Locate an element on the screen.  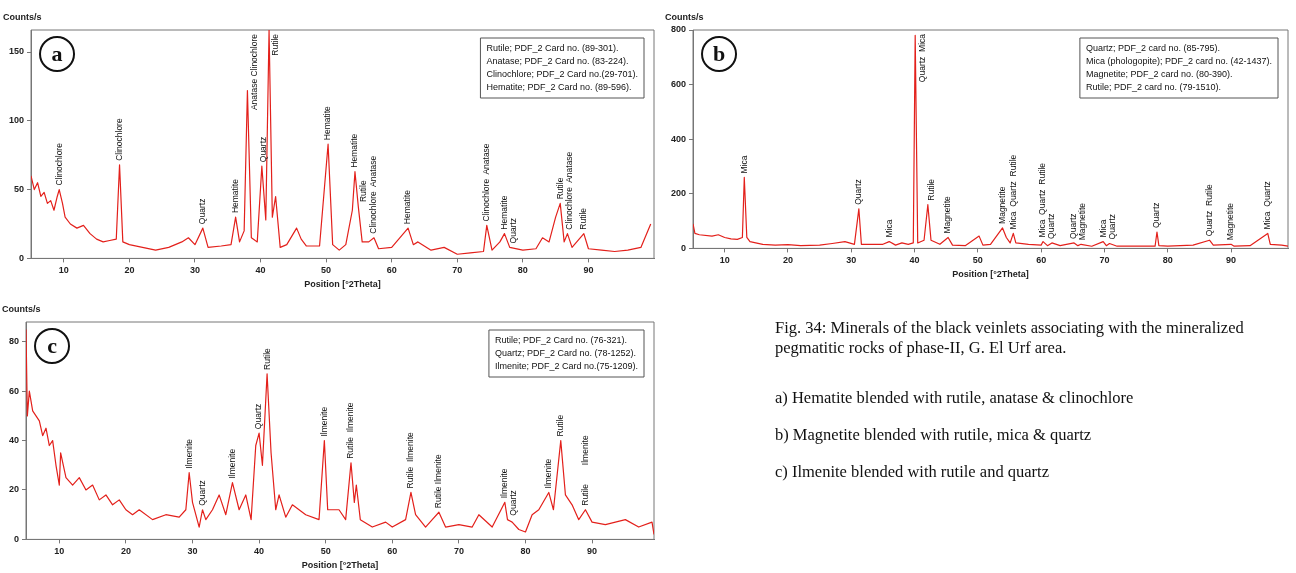
y-tick-label: 40 is located at coordinates (14, 440).